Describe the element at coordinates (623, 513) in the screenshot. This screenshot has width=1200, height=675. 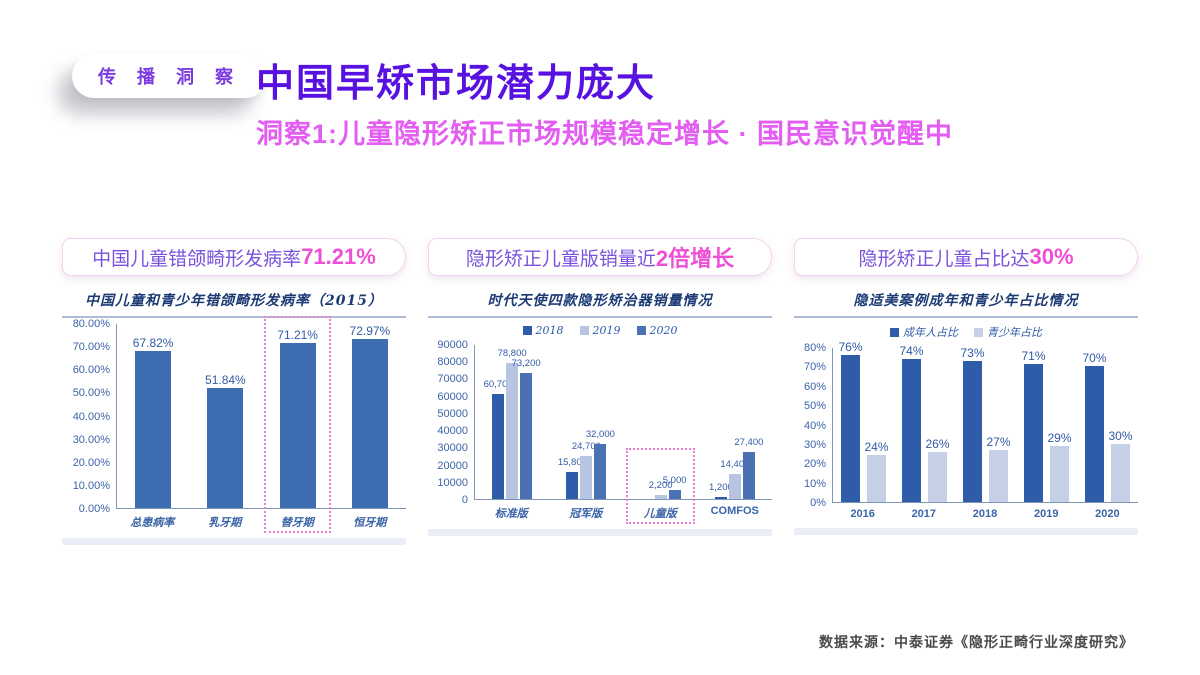
I see `category-labels: 标准版 冠军版 儿童版 COMFOS` at that location.